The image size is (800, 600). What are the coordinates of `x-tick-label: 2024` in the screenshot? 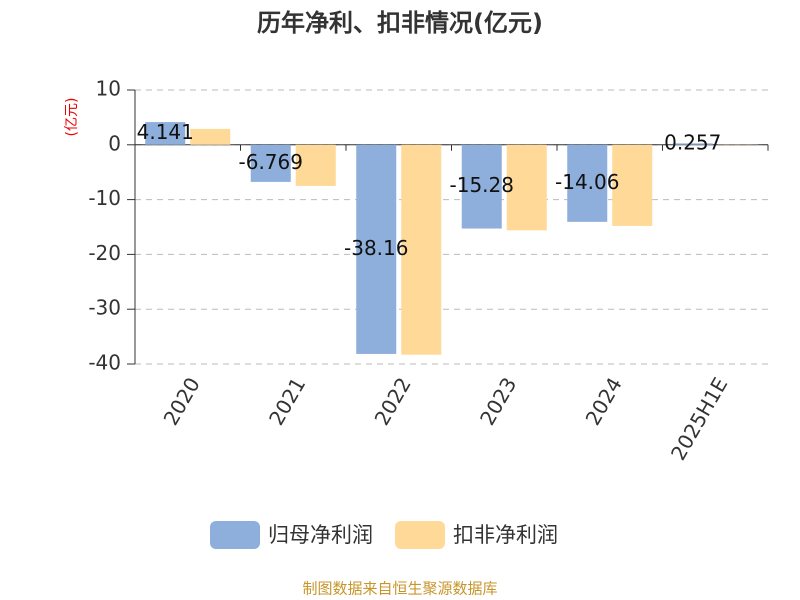 It's located at (604, 401).